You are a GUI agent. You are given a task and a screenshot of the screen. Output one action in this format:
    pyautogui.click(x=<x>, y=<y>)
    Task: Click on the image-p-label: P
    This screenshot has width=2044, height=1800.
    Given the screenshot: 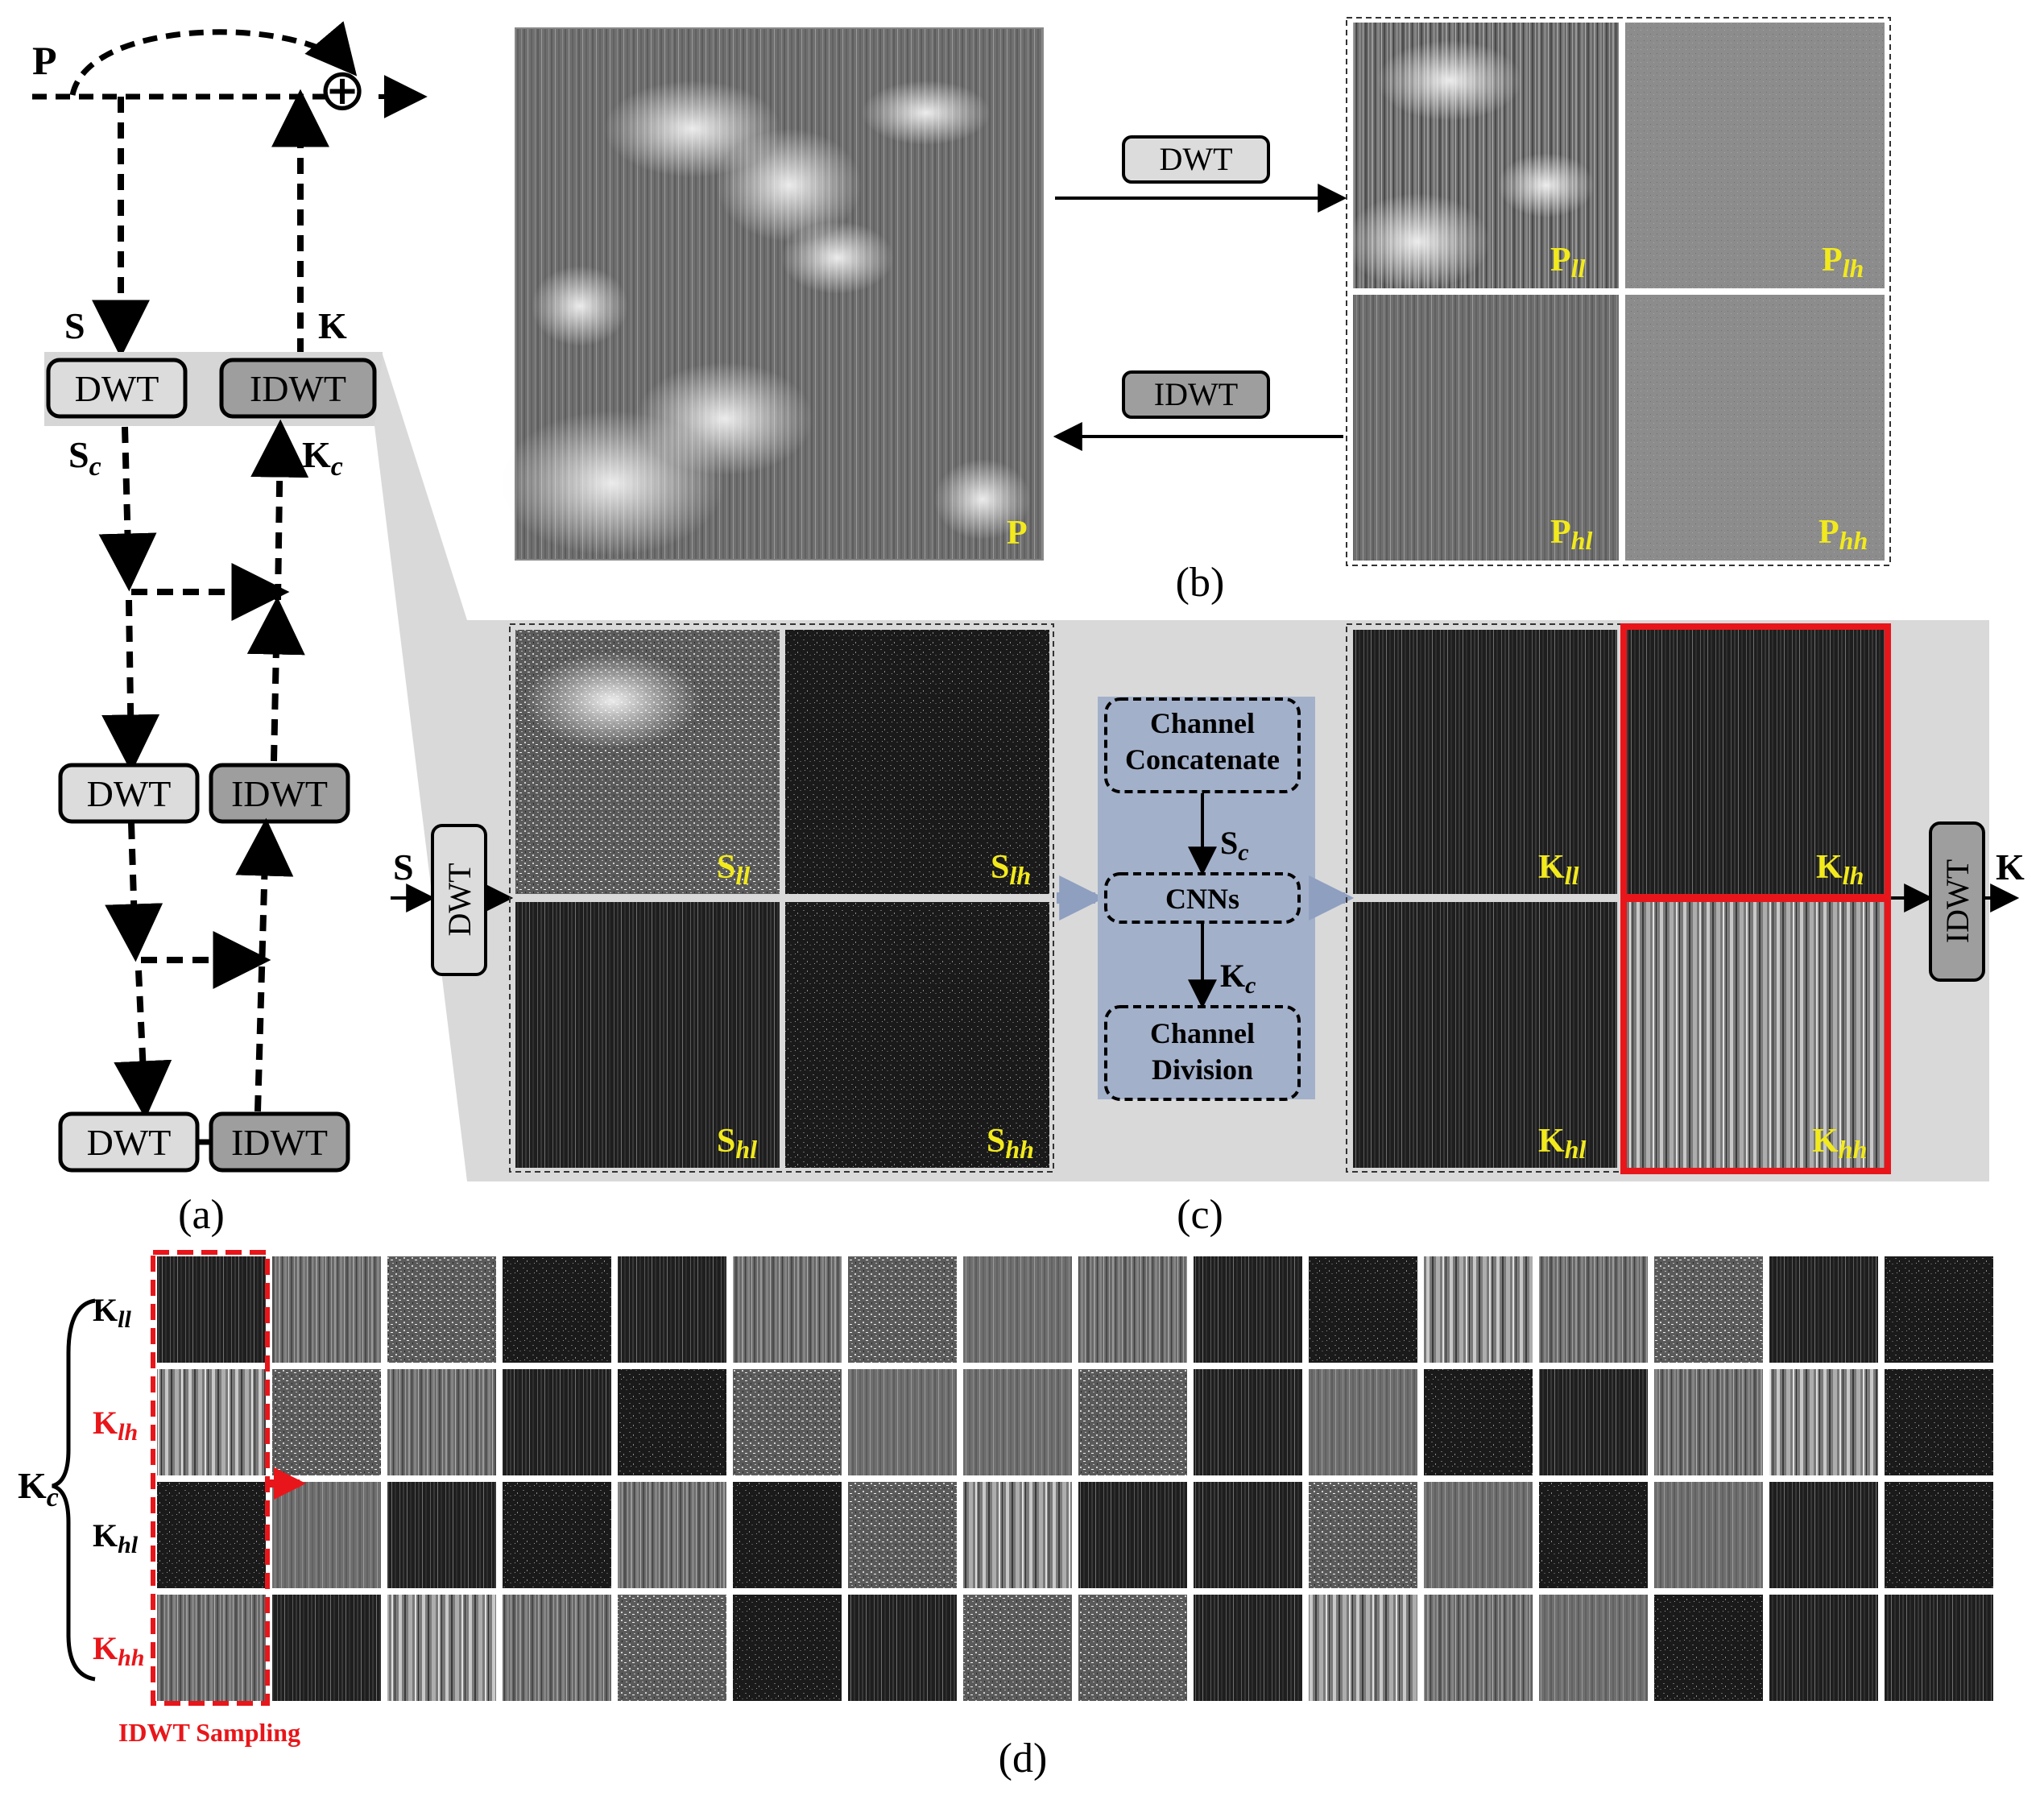 What is the action you would take?
    pyautogui.click(x=1017, y=533)
    